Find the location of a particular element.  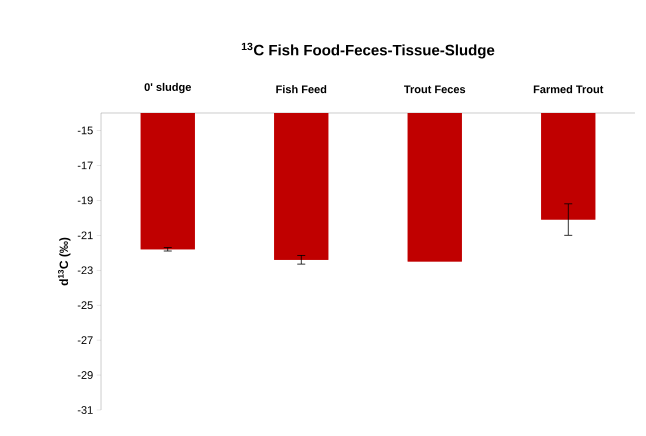

y-tick-label: -25 is located at coordinates (85, 305).